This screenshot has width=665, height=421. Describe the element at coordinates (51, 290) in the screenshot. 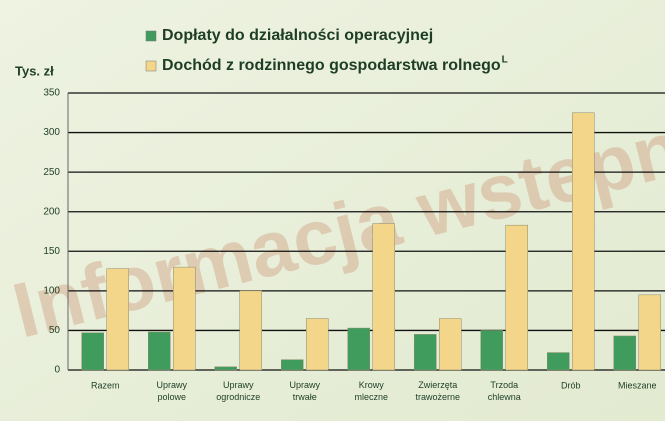

I see `y-tick-label: 100` at that location.